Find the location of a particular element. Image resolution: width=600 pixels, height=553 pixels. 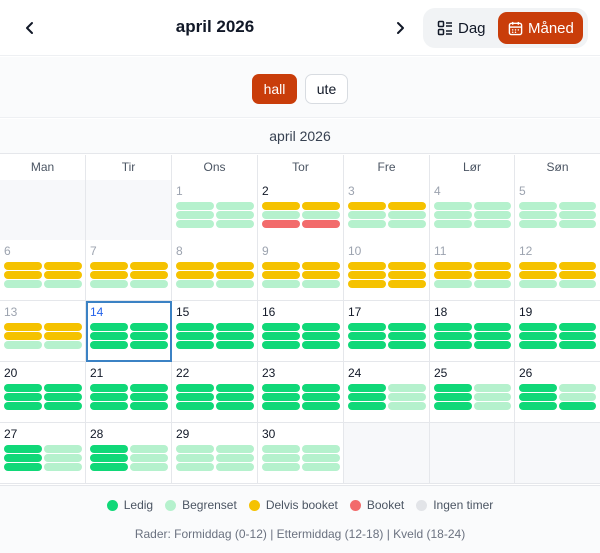

day-cell: 15 is located at coordinates (215, 331).